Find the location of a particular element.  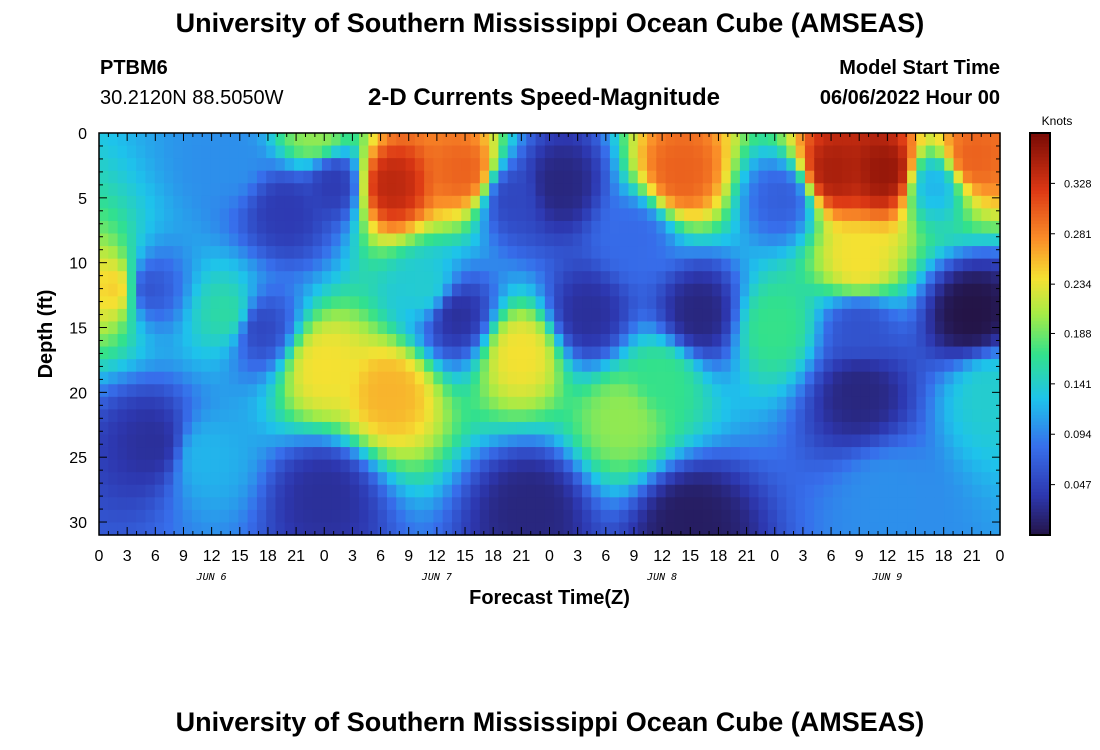

colorbar-tick-label: 0.047 is located at coordinates (1078, 486).